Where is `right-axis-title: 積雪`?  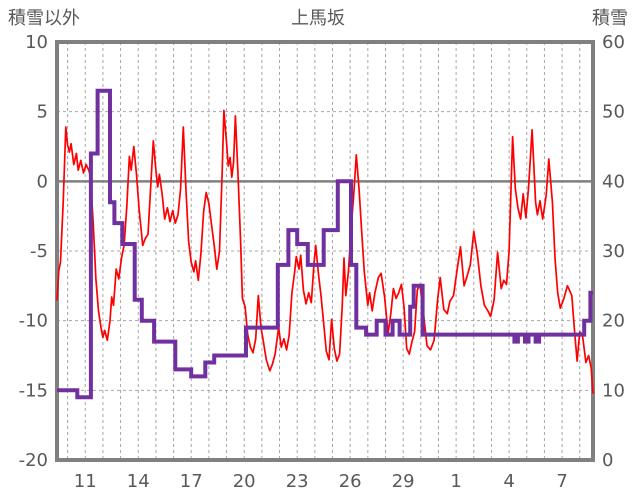 right-axis-title: 積雪 is located at coordinates (610, 18).